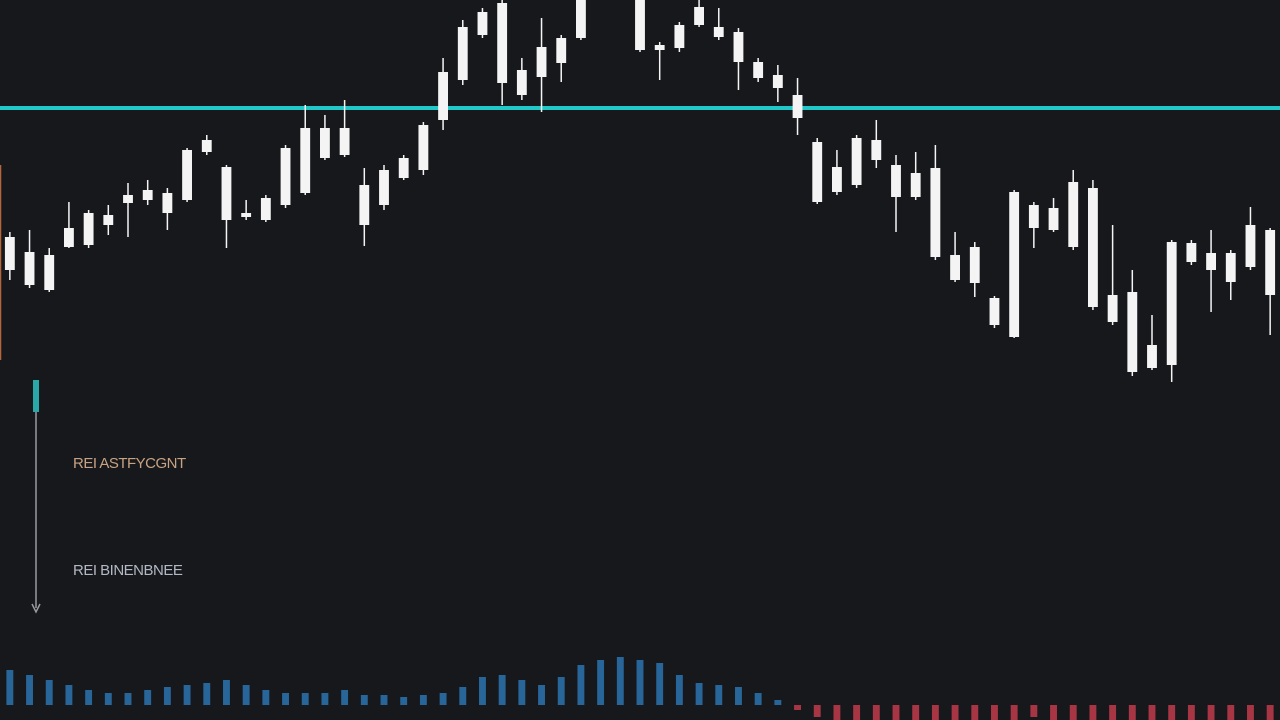  What do you see at coordinates (129, 463) in the screenshot?
I see `annotation: REI ASTFYCGNT` at bounding box center [129, 463].